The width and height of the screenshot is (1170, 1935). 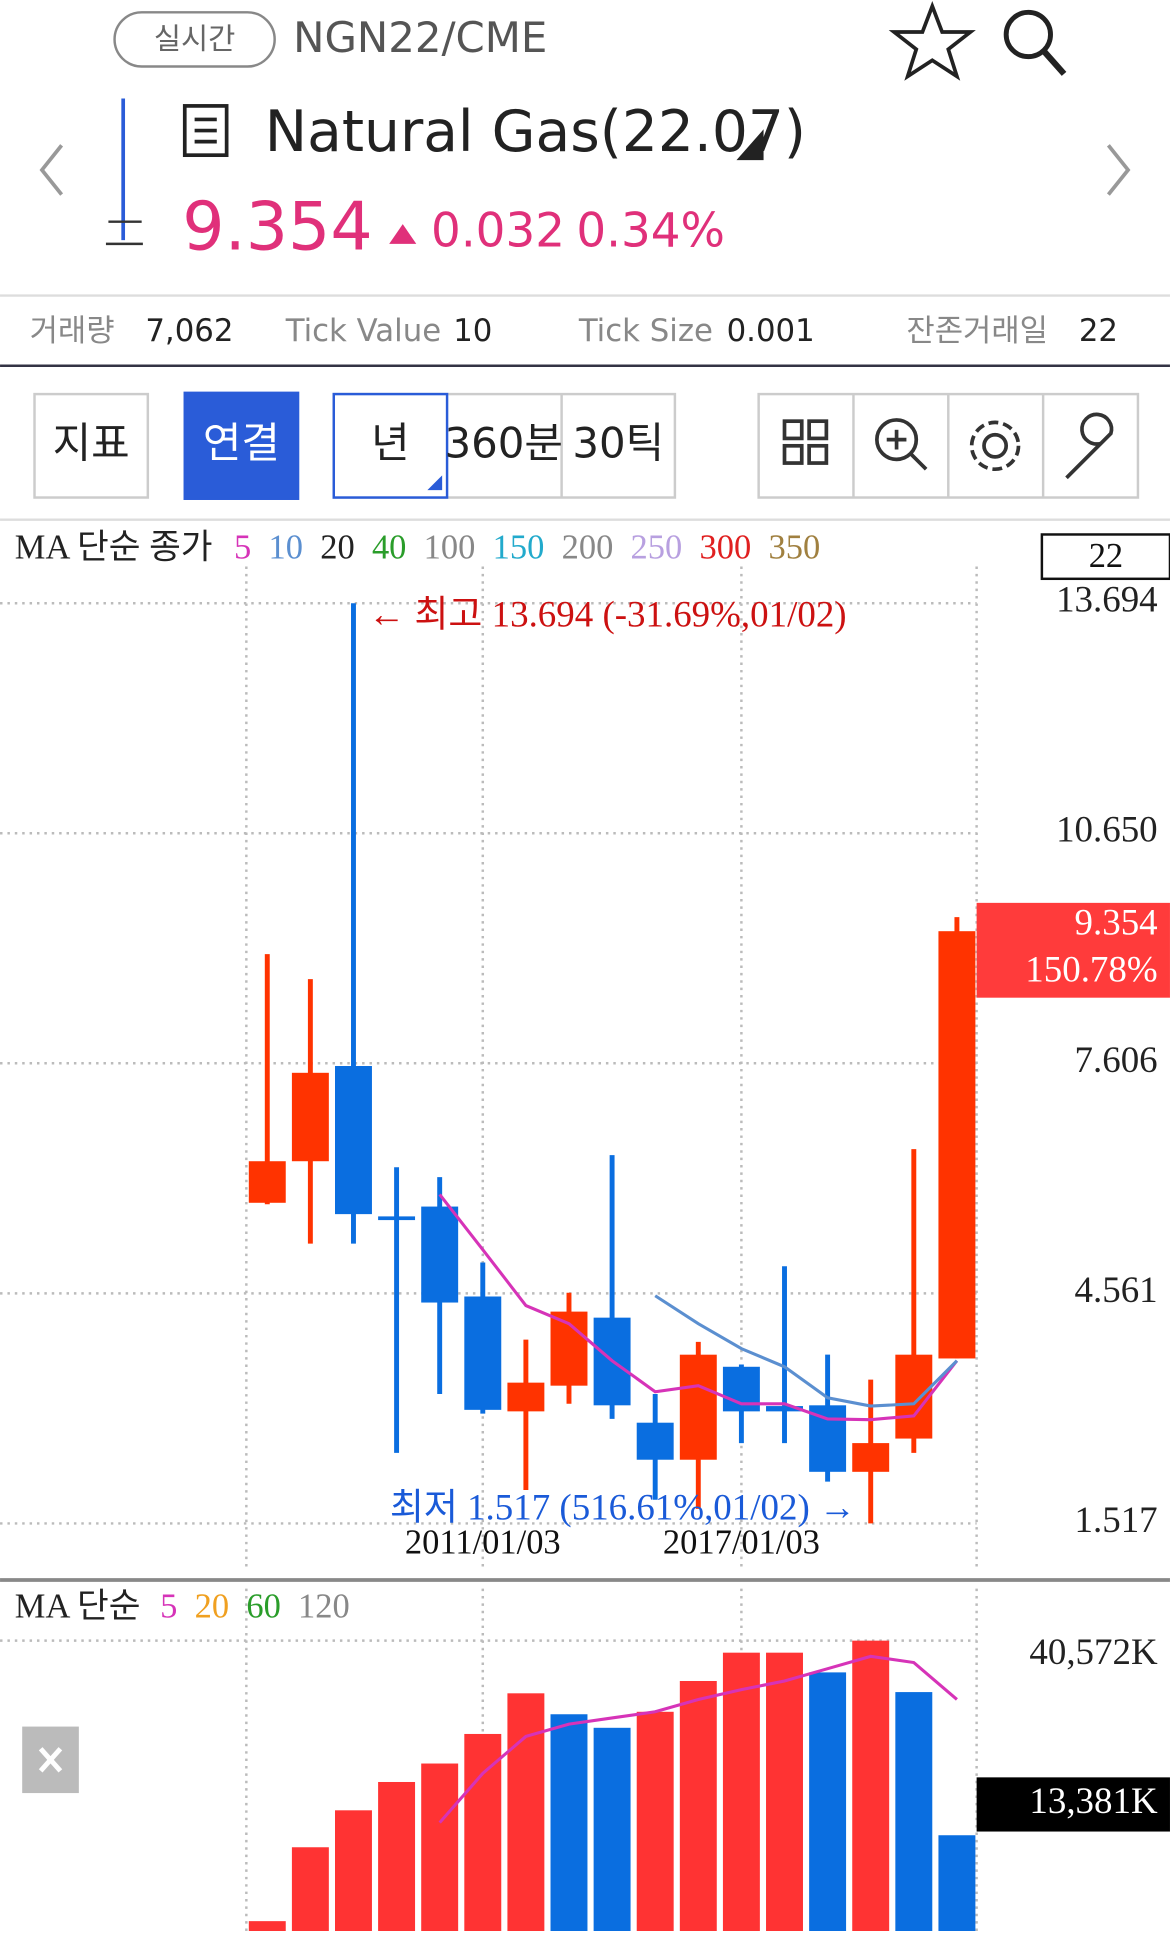 I want to click on y-tick-label: 10.650, so click(x=1107, y=829).